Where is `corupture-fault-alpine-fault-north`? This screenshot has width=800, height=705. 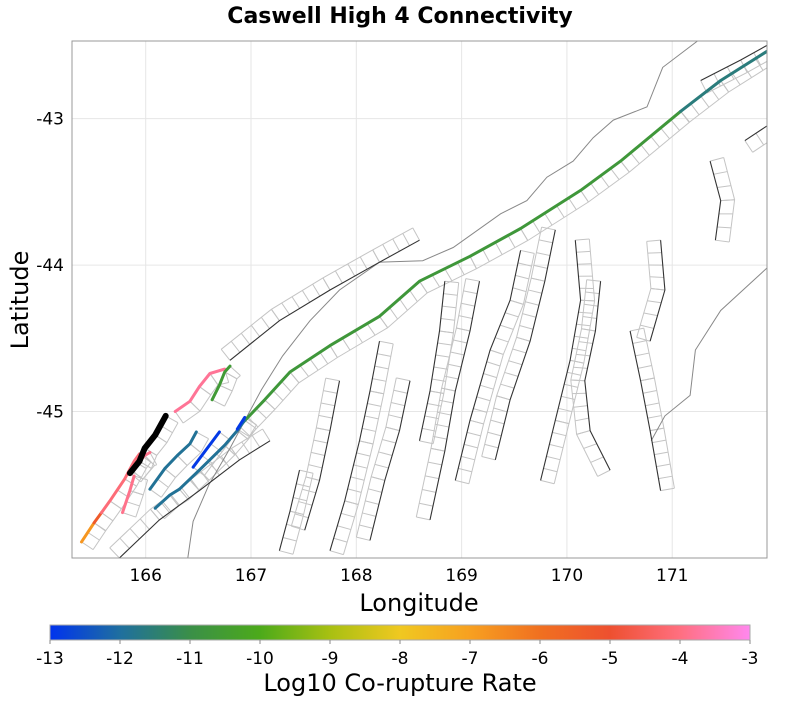 corupture-fault-alpine-fault-north is located at coordinates (723, 81).